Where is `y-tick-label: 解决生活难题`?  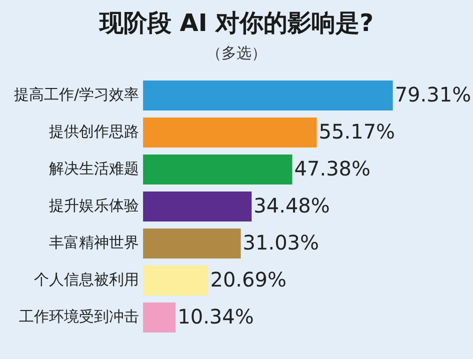 y-tick-label: 解决生活难题 is located at coordinates (94, 168).